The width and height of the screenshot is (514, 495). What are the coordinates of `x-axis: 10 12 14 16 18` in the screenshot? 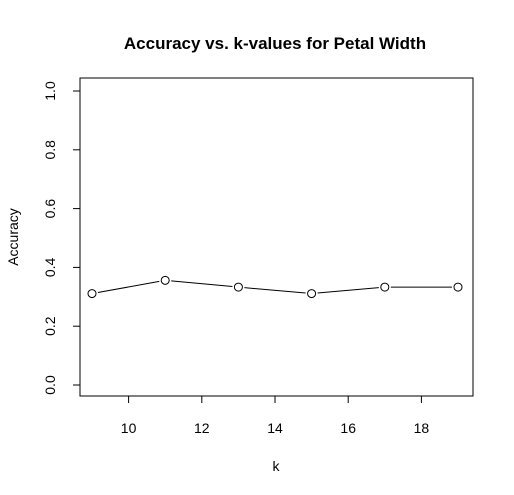 It's located at (275, 415).